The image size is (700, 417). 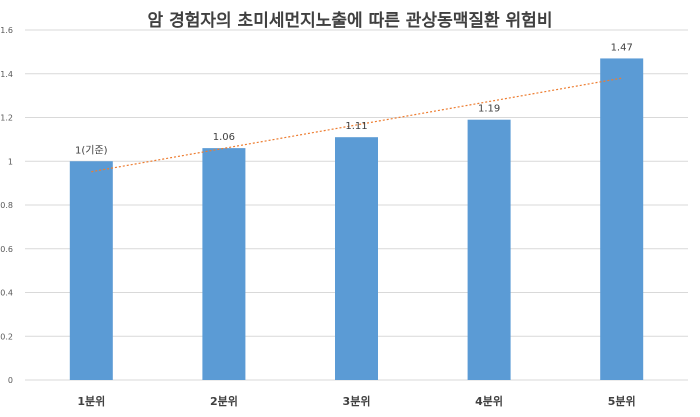 I want to click on y-tick-label: 1.6, so click(x=6, y=30).